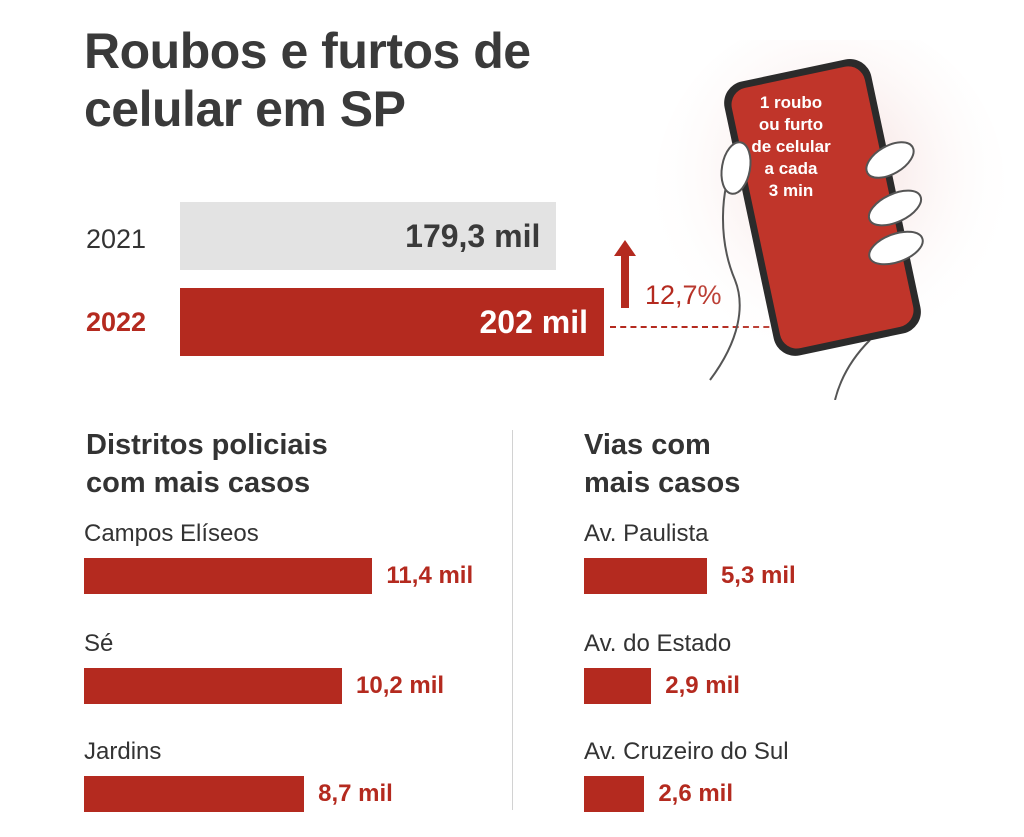  What do you see at coordinates (307, 51) in the screenshot?
I see `title-line-1: Roubos e furtos de` at bounding box center [307, 51].